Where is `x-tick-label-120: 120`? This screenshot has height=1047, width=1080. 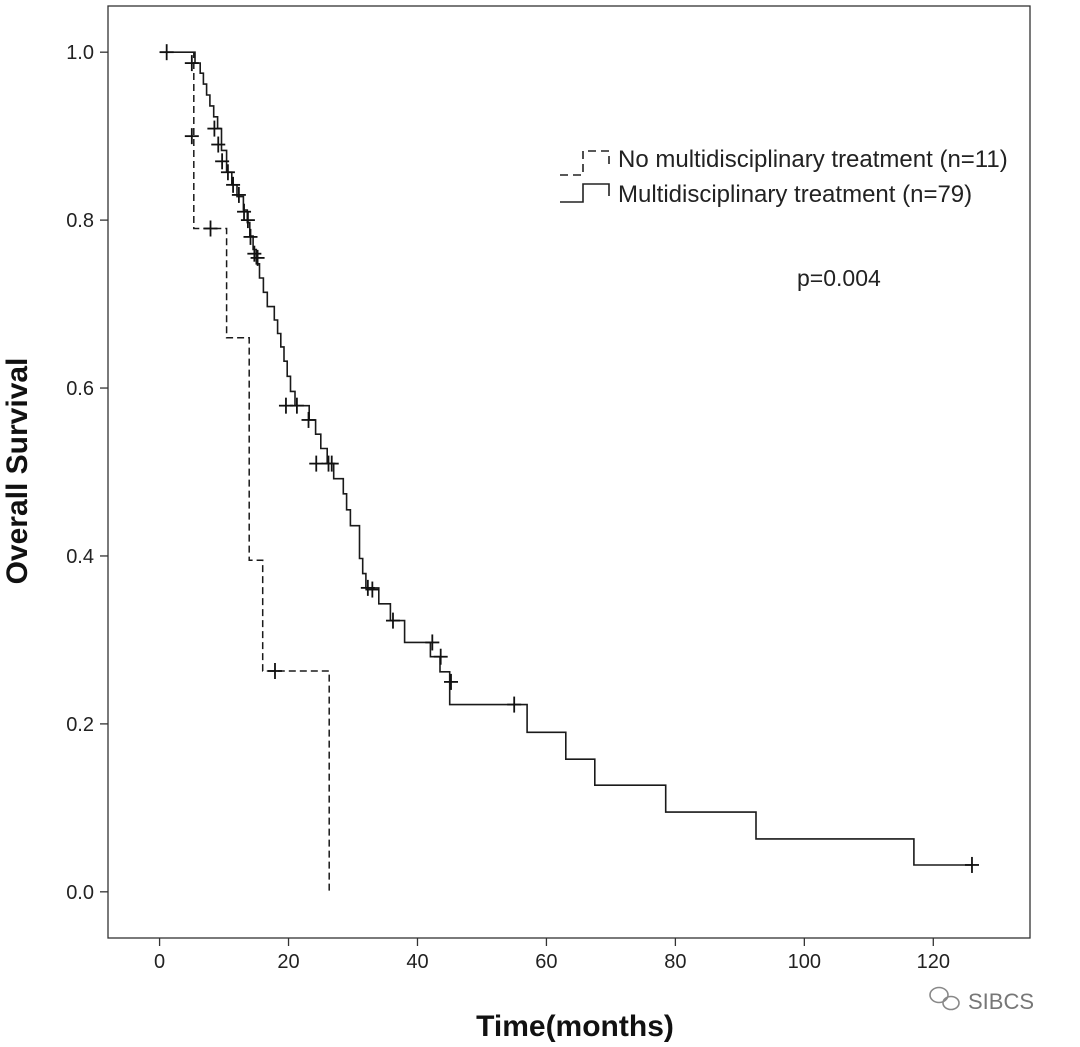 x-tick-label-120: 120 is located at coordinates (933, 962).